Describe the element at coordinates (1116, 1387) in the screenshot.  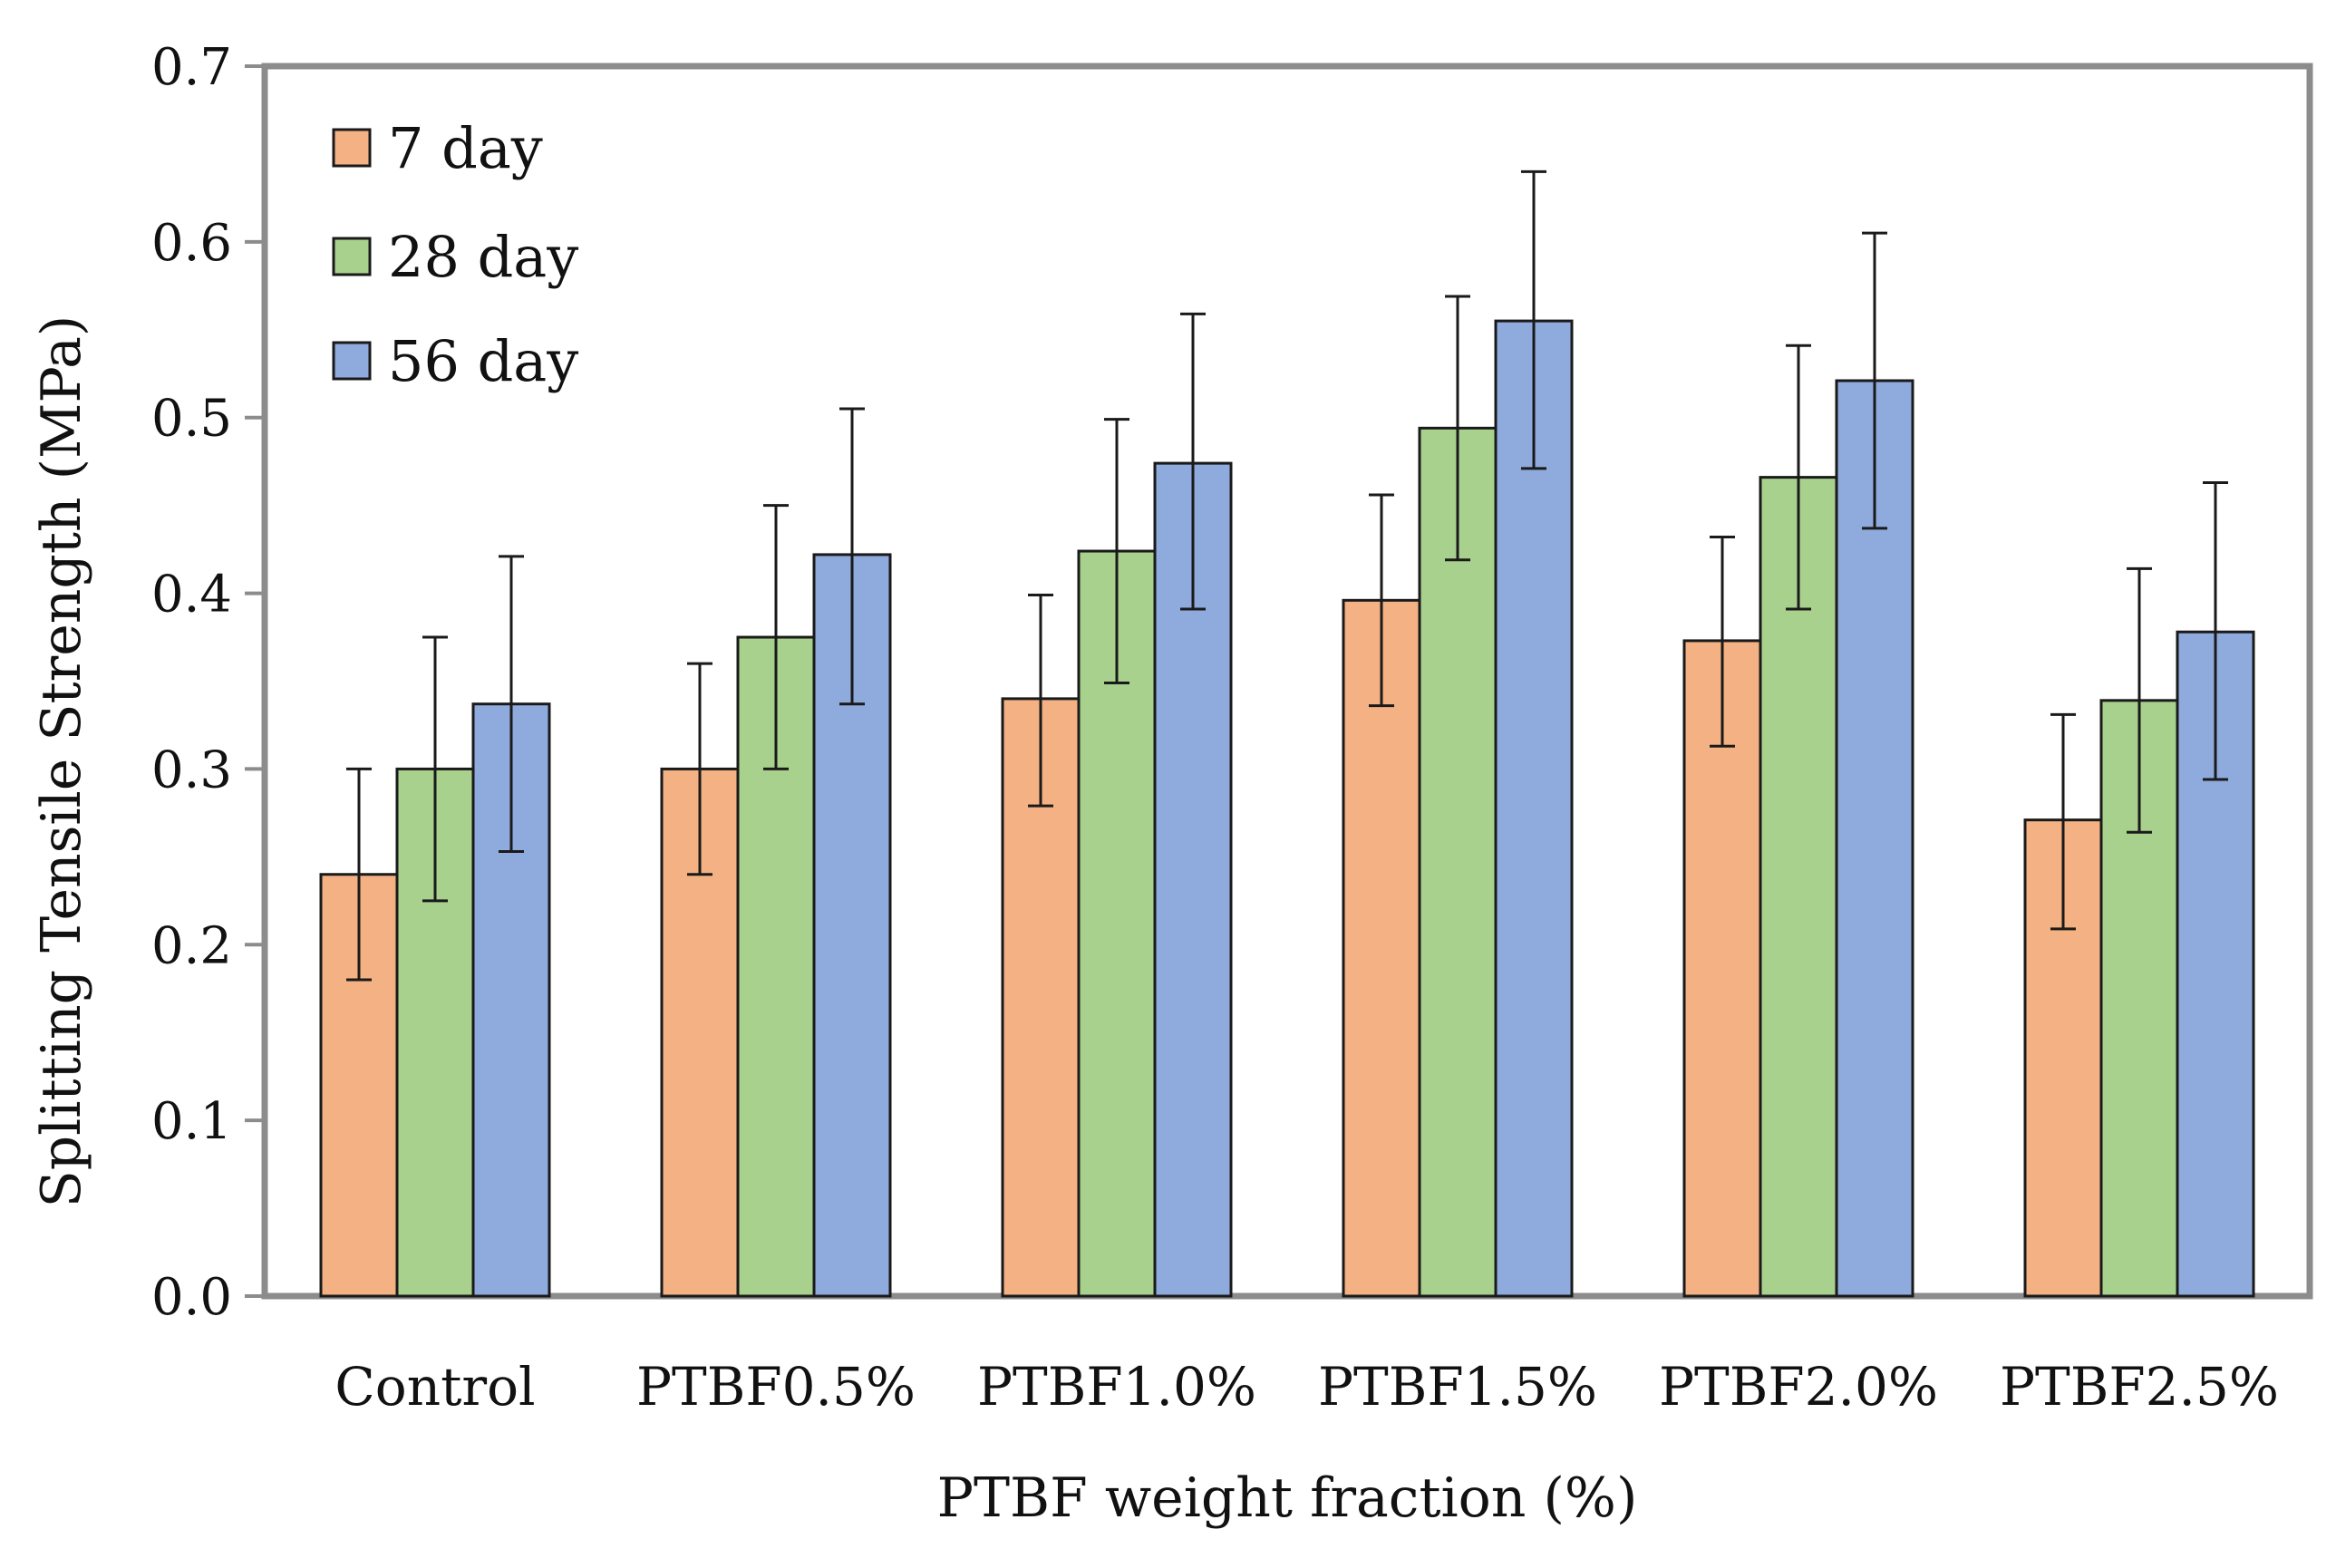
I see `x-category-label: PTBF1.0%` at that location.